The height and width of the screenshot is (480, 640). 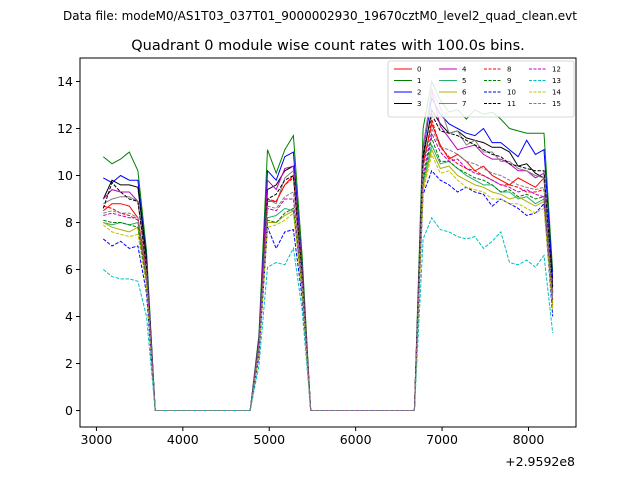 I want to click on y-tick-label: 8, so click(x=69, y=222).